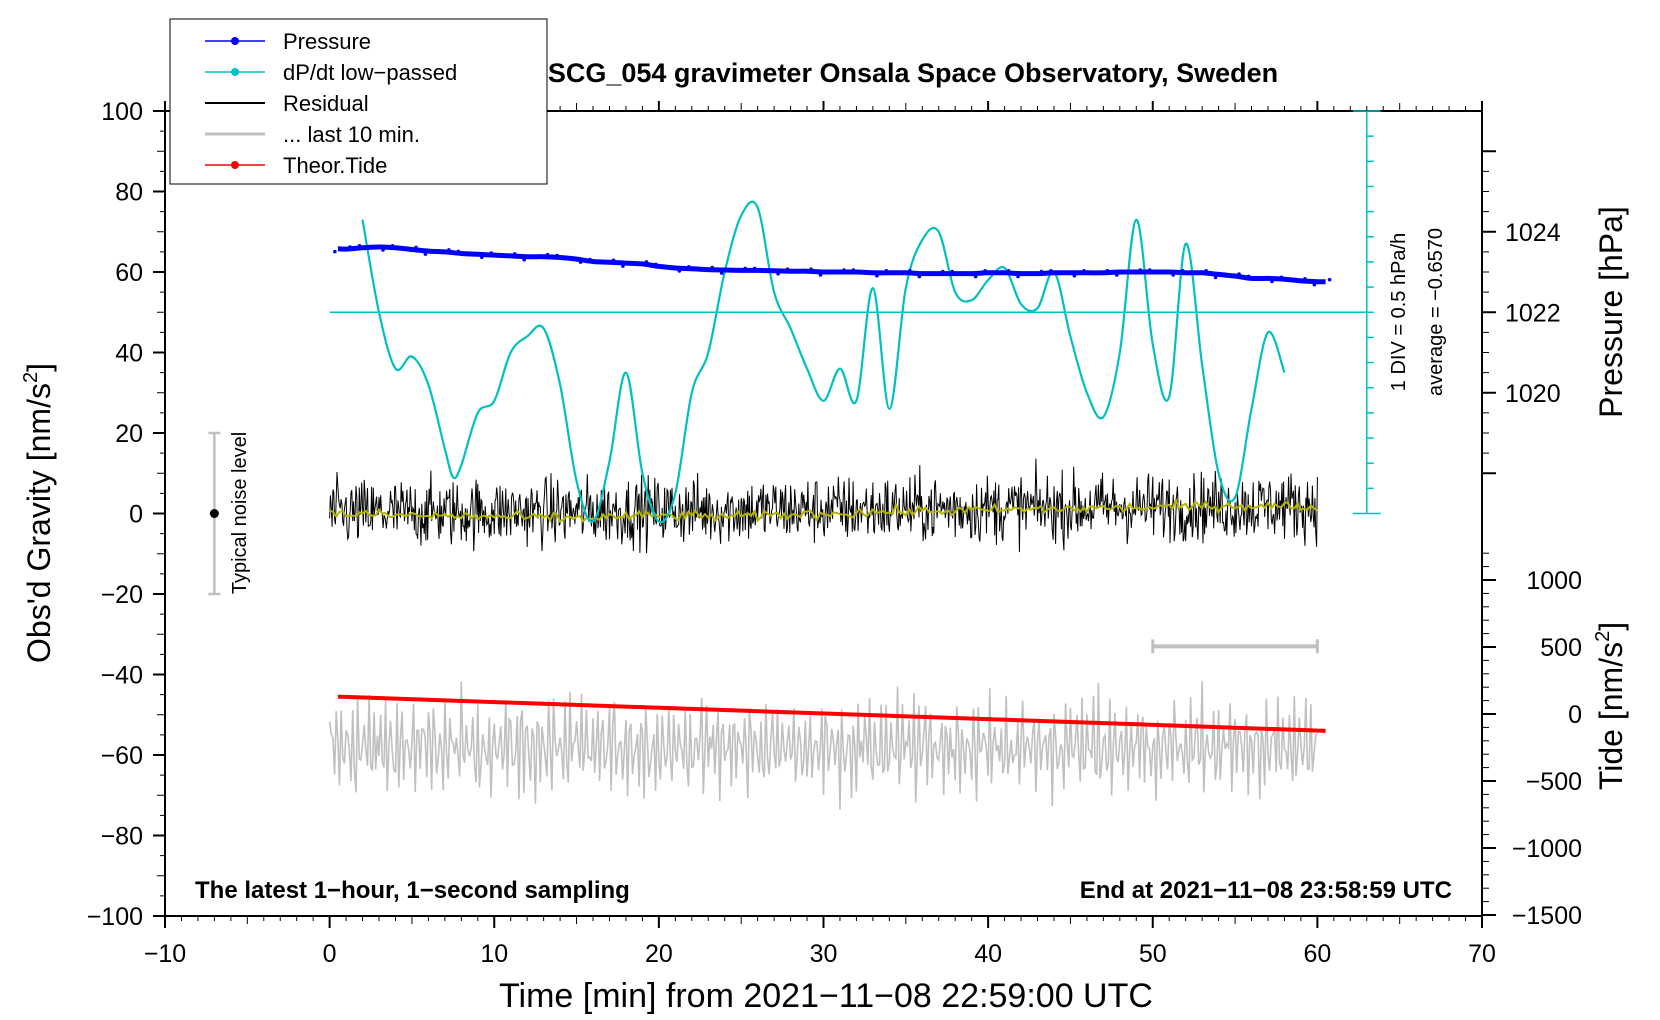  I want to click on tide-tick-label: −1000, so click(1547, 849).